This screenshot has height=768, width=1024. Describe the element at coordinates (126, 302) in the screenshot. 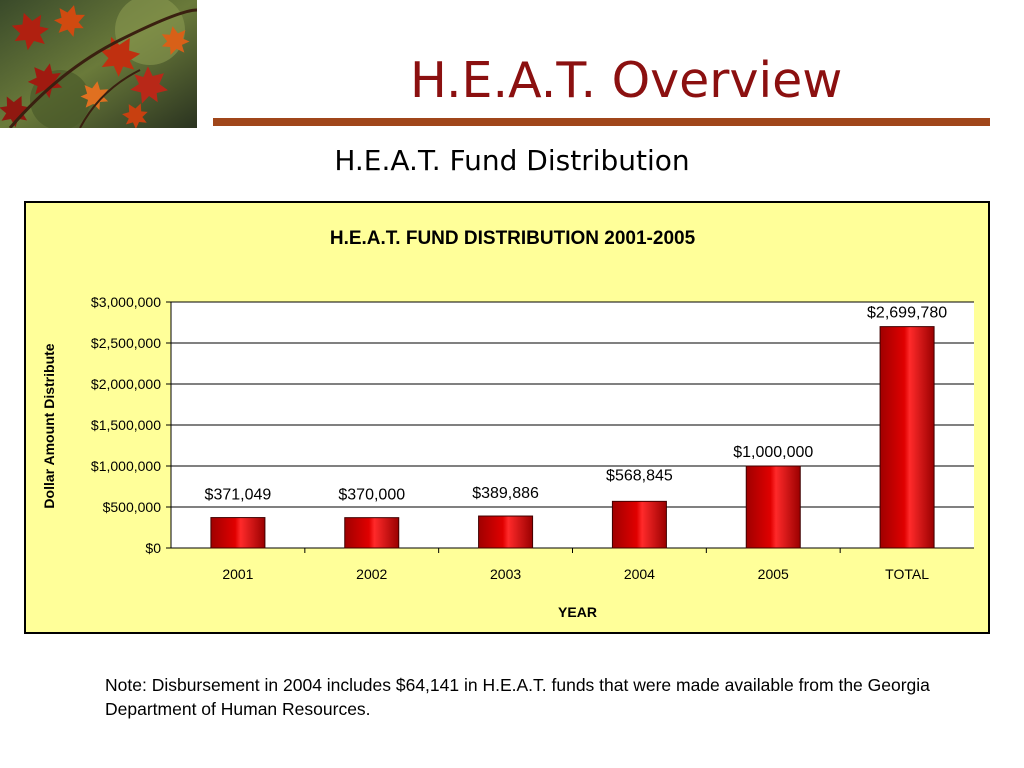

I see `y-tick-label: $3,000,000` at that location.